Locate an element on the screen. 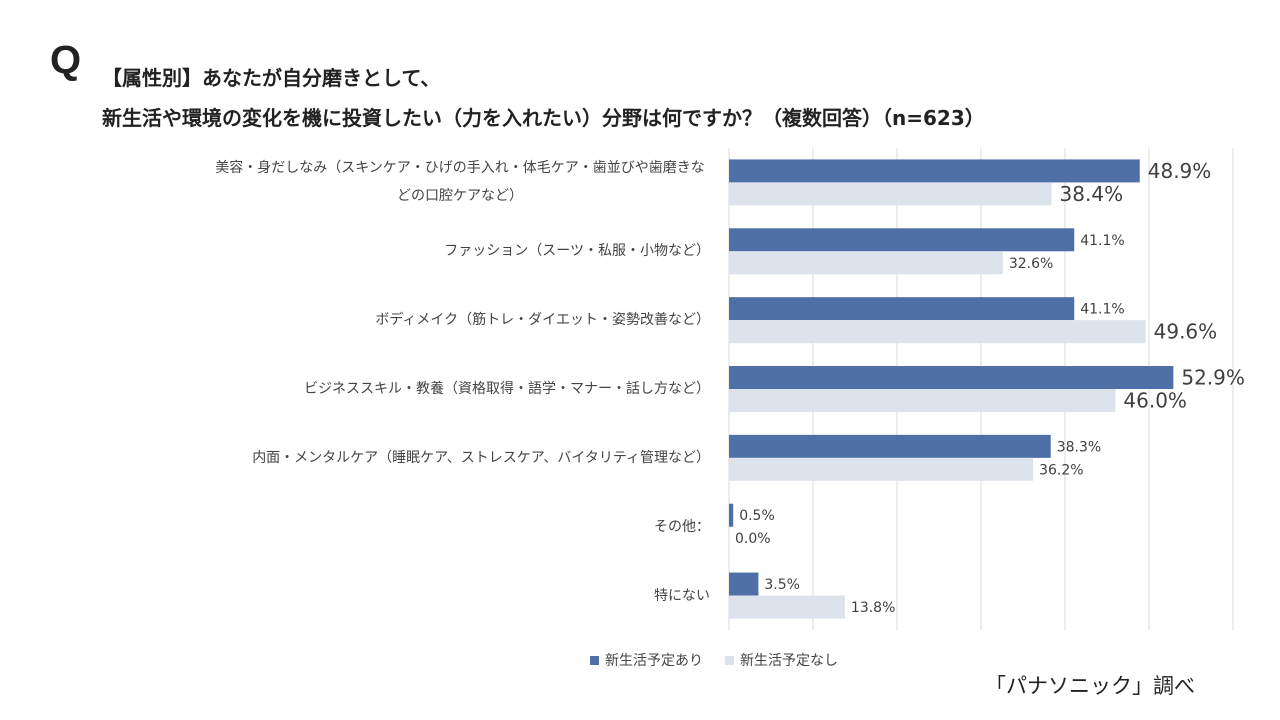  legend-item-2: 新生活予定なし is located at coordinates (781, 660).